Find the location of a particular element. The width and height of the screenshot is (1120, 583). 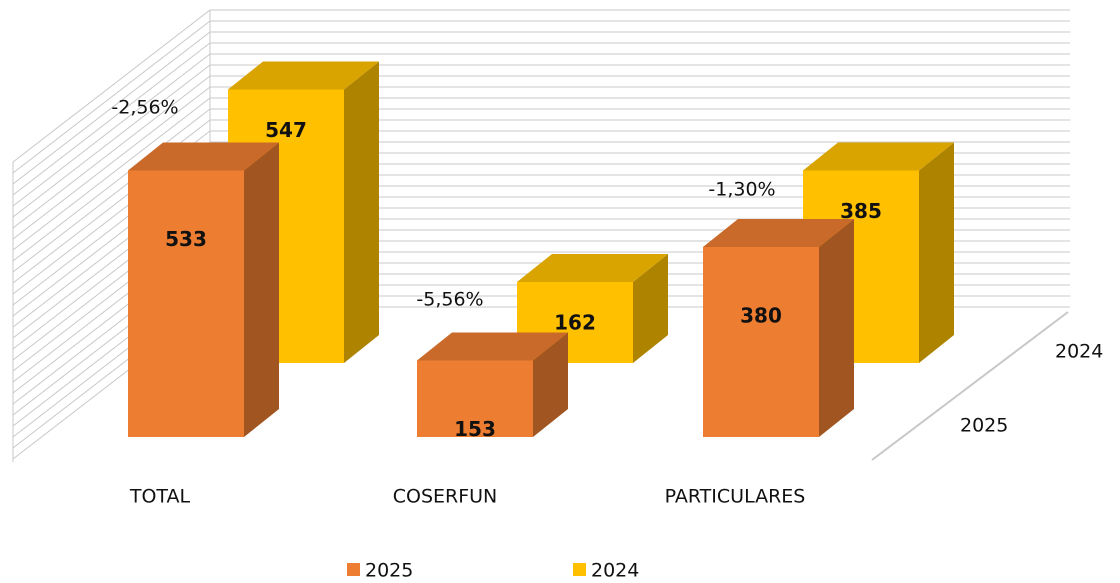

category-label: COSERFUN is located at coordinates (445, 497).